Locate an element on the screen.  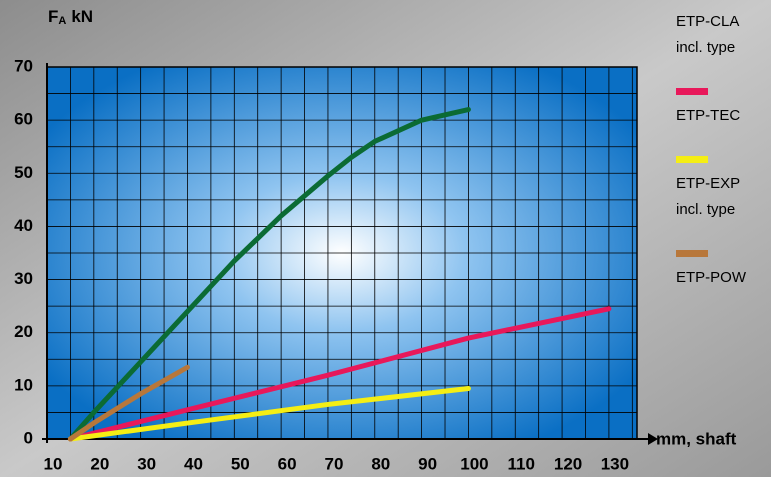
x-tick-label: 20 is located at coordinates (99, 463).